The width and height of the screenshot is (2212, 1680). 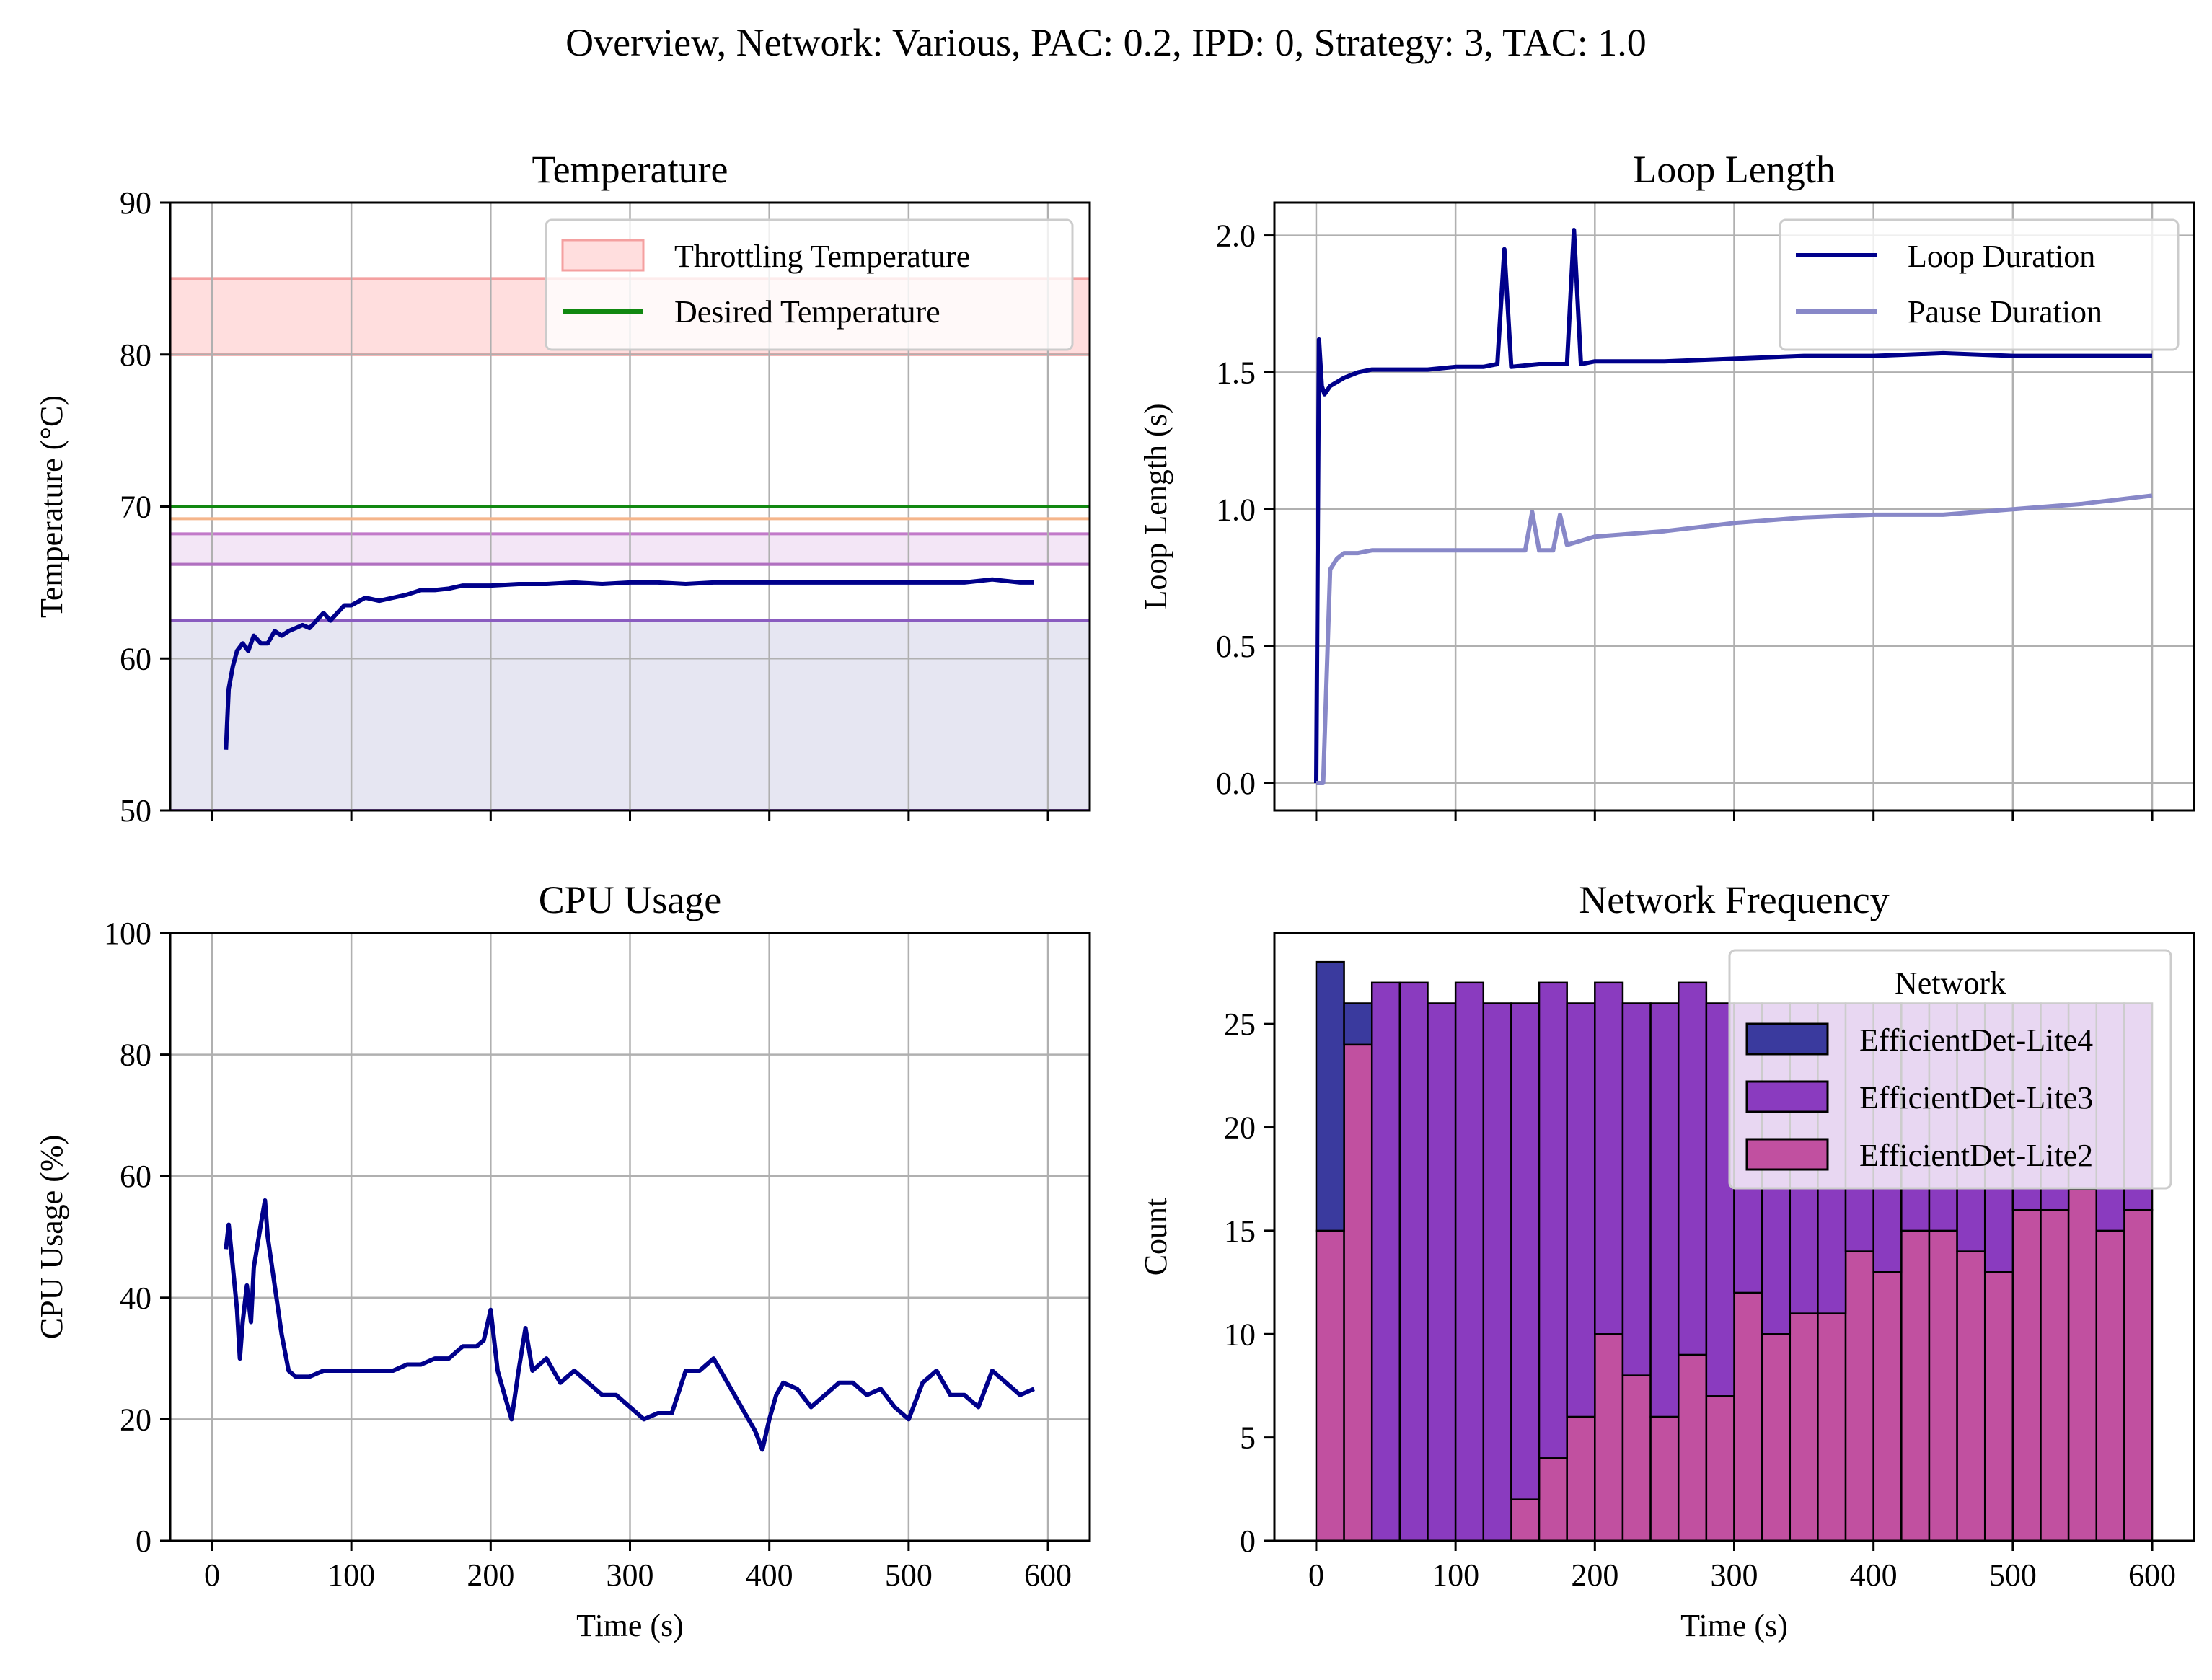 I want to click on y-tick-label: 10, so click(x=1240, y=1334).